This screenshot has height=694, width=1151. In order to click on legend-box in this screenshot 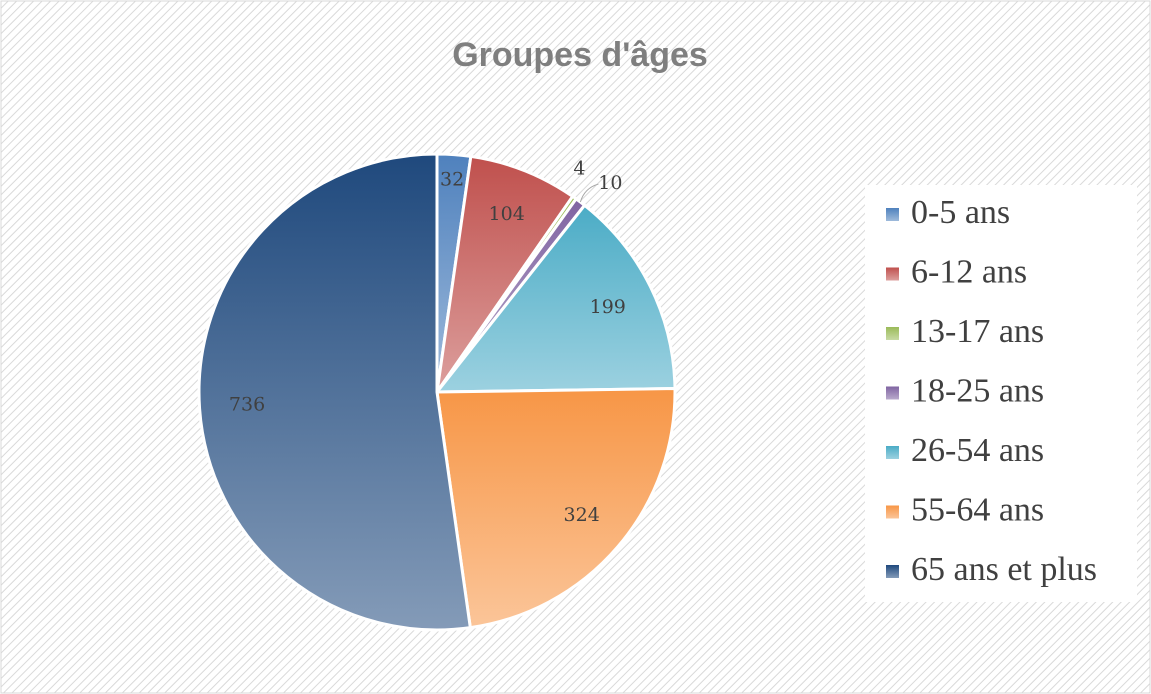, I will do `click(1001, 393)`.